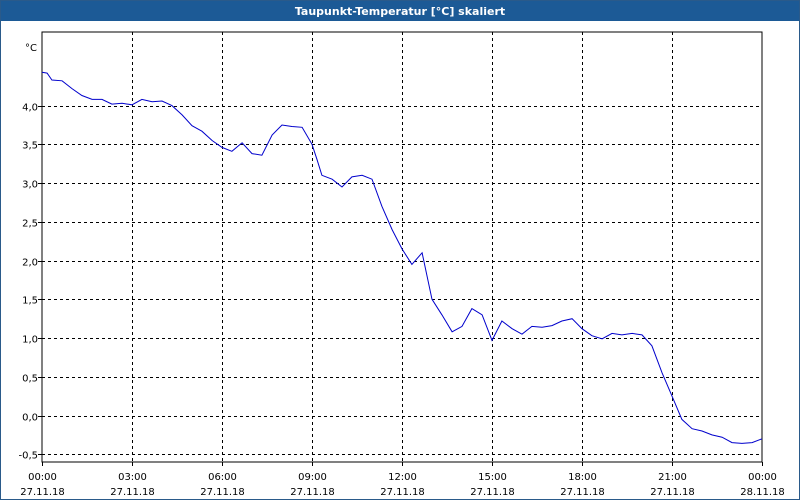  I want to click on x-tick-time: 21:00, so click(672, 477).